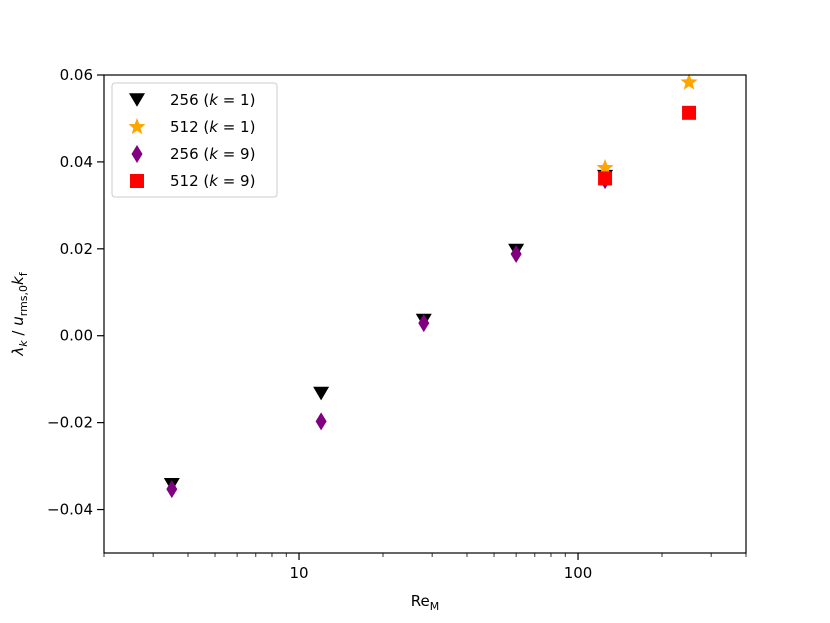  Describe the element at coordinates (212, 100) in the screenshot. I see `legend-label-1: 256 (k = 1)` at that location.